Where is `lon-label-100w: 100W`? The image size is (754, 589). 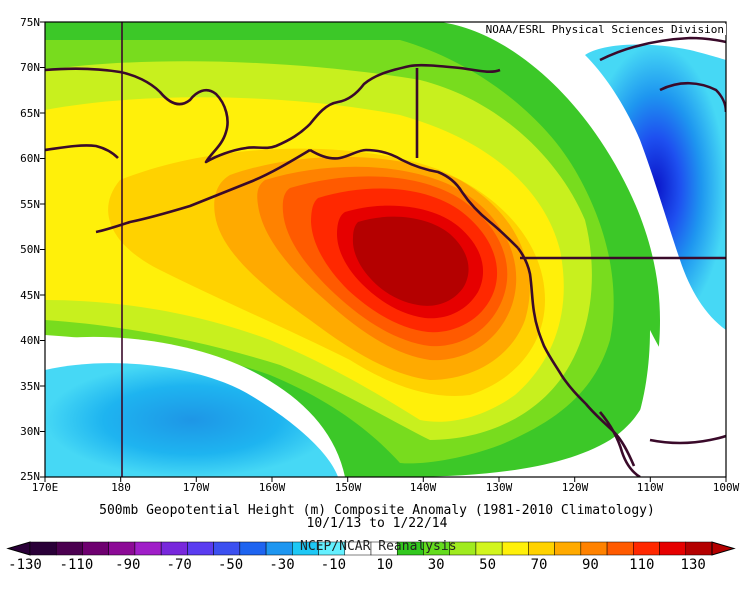
lon-label-100w: 100W is located at coordinates (726, 487).